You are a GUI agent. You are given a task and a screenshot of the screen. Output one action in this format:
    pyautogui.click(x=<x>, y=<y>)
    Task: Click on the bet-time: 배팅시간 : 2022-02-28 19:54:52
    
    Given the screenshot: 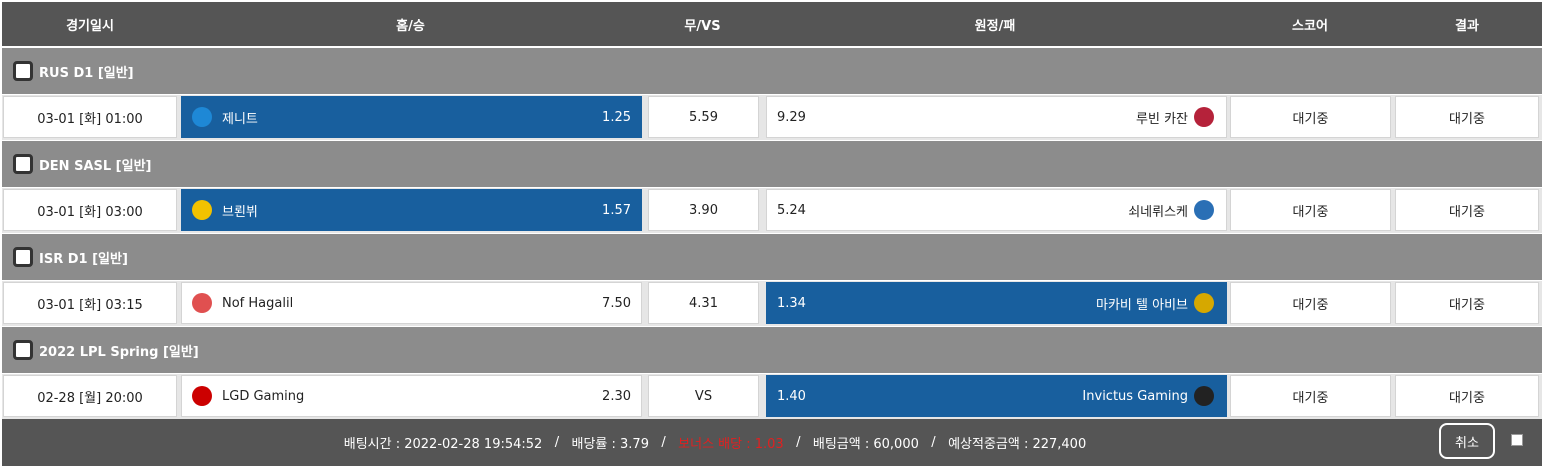 What is the action you would take?
    pyautogui.click(x=443, y=444)
    